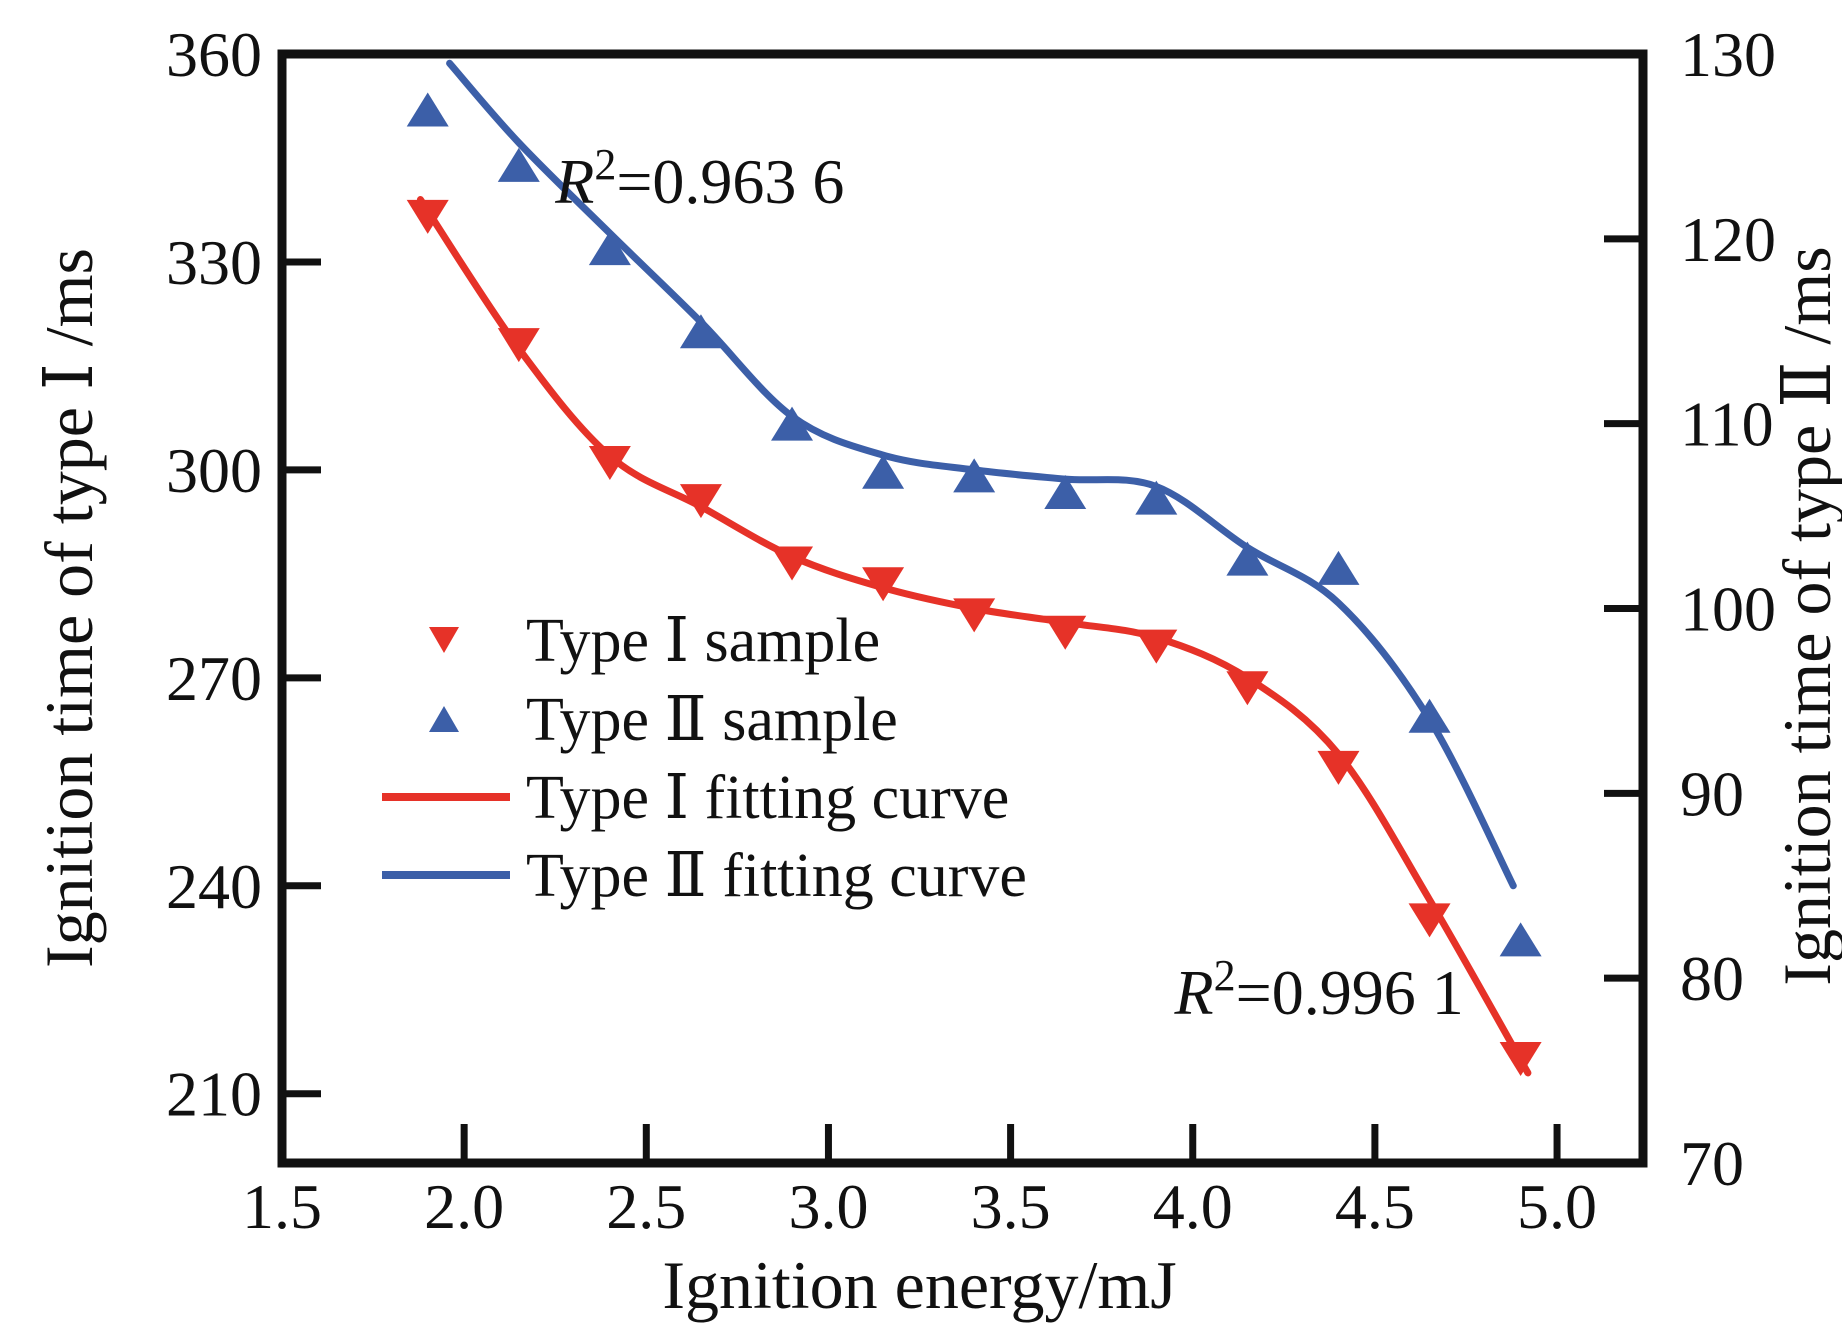 Image resolution: width=1842 pixels, height=1343 pixels. Describe the element at coordinates (767, 798) in the screenshot. I see `legend-label: Type Ⅰ fitting curve` at that location.